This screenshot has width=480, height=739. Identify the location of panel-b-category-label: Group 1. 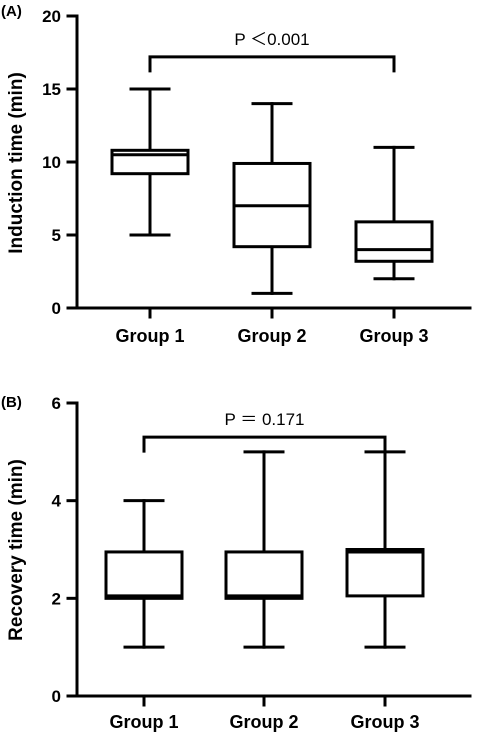
(143, 722).